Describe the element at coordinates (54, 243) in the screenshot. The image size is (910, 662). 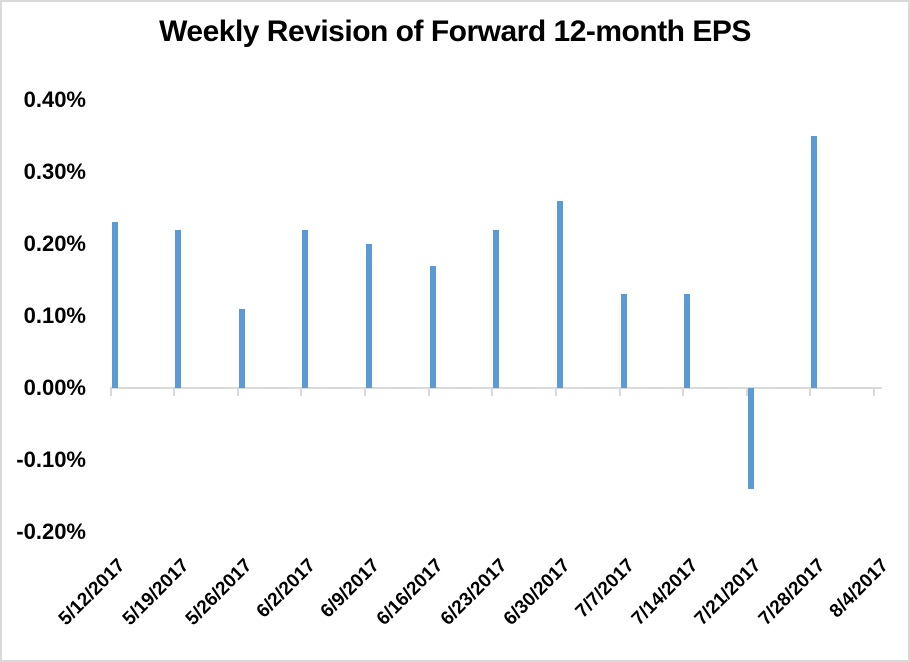
I see `y-axis-tick-label: 0.20%` at that location.